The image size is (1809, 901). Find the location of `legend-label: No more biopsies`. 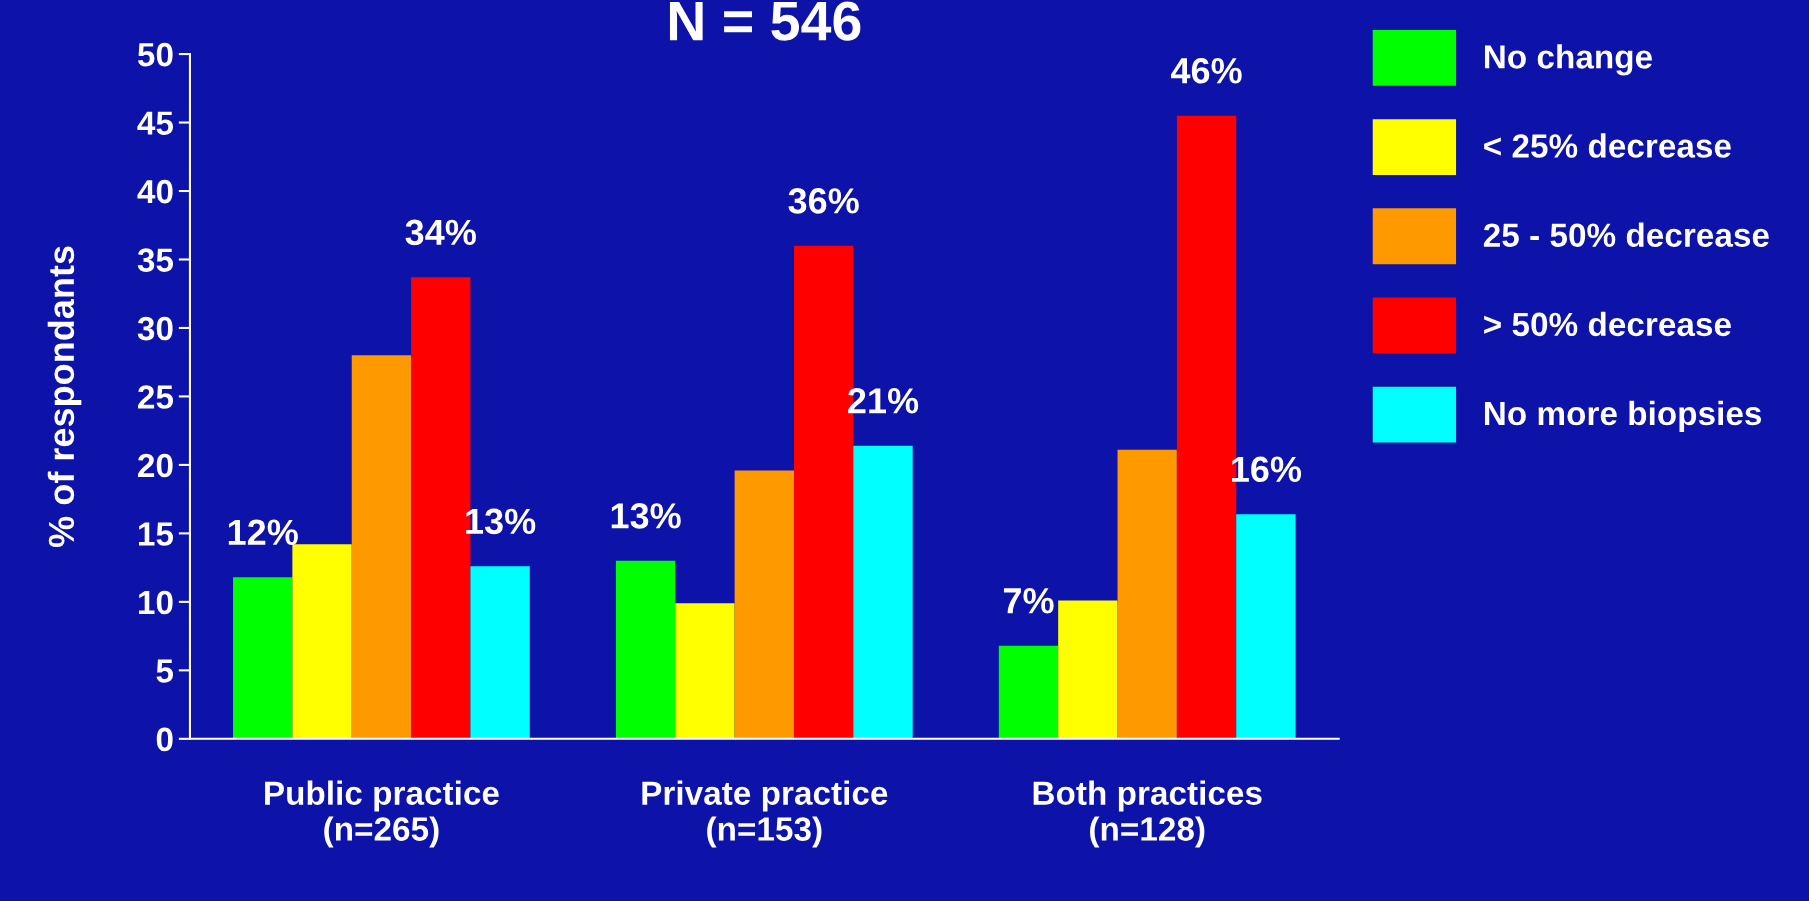

legend-label: No more biopsies is located at coordinates (1623, 416).